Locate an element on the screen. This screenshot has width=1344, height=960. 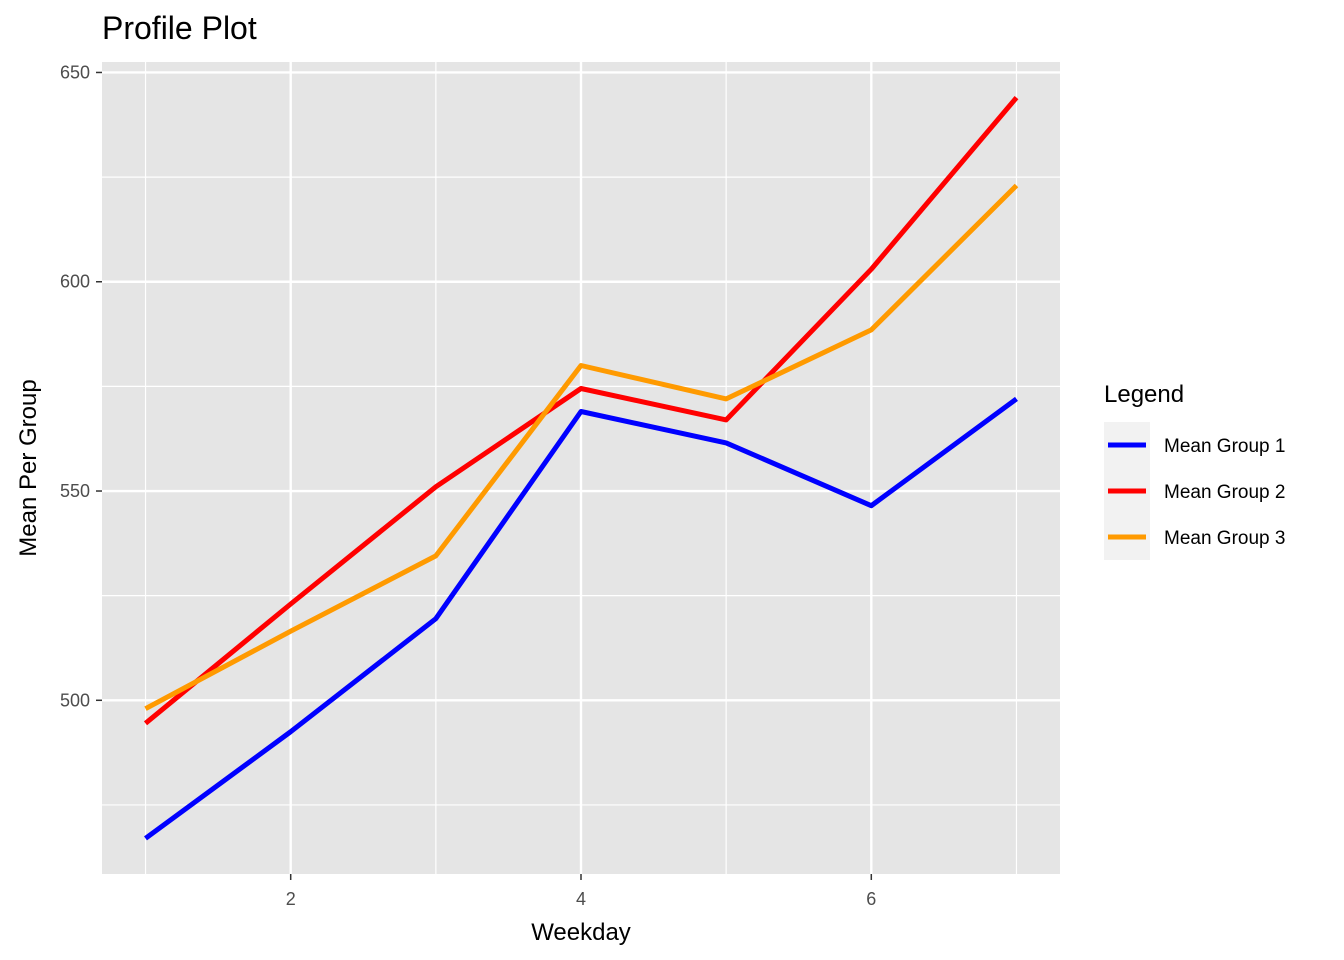
x-tick-label: 6 is located at coordinates (871, 899).